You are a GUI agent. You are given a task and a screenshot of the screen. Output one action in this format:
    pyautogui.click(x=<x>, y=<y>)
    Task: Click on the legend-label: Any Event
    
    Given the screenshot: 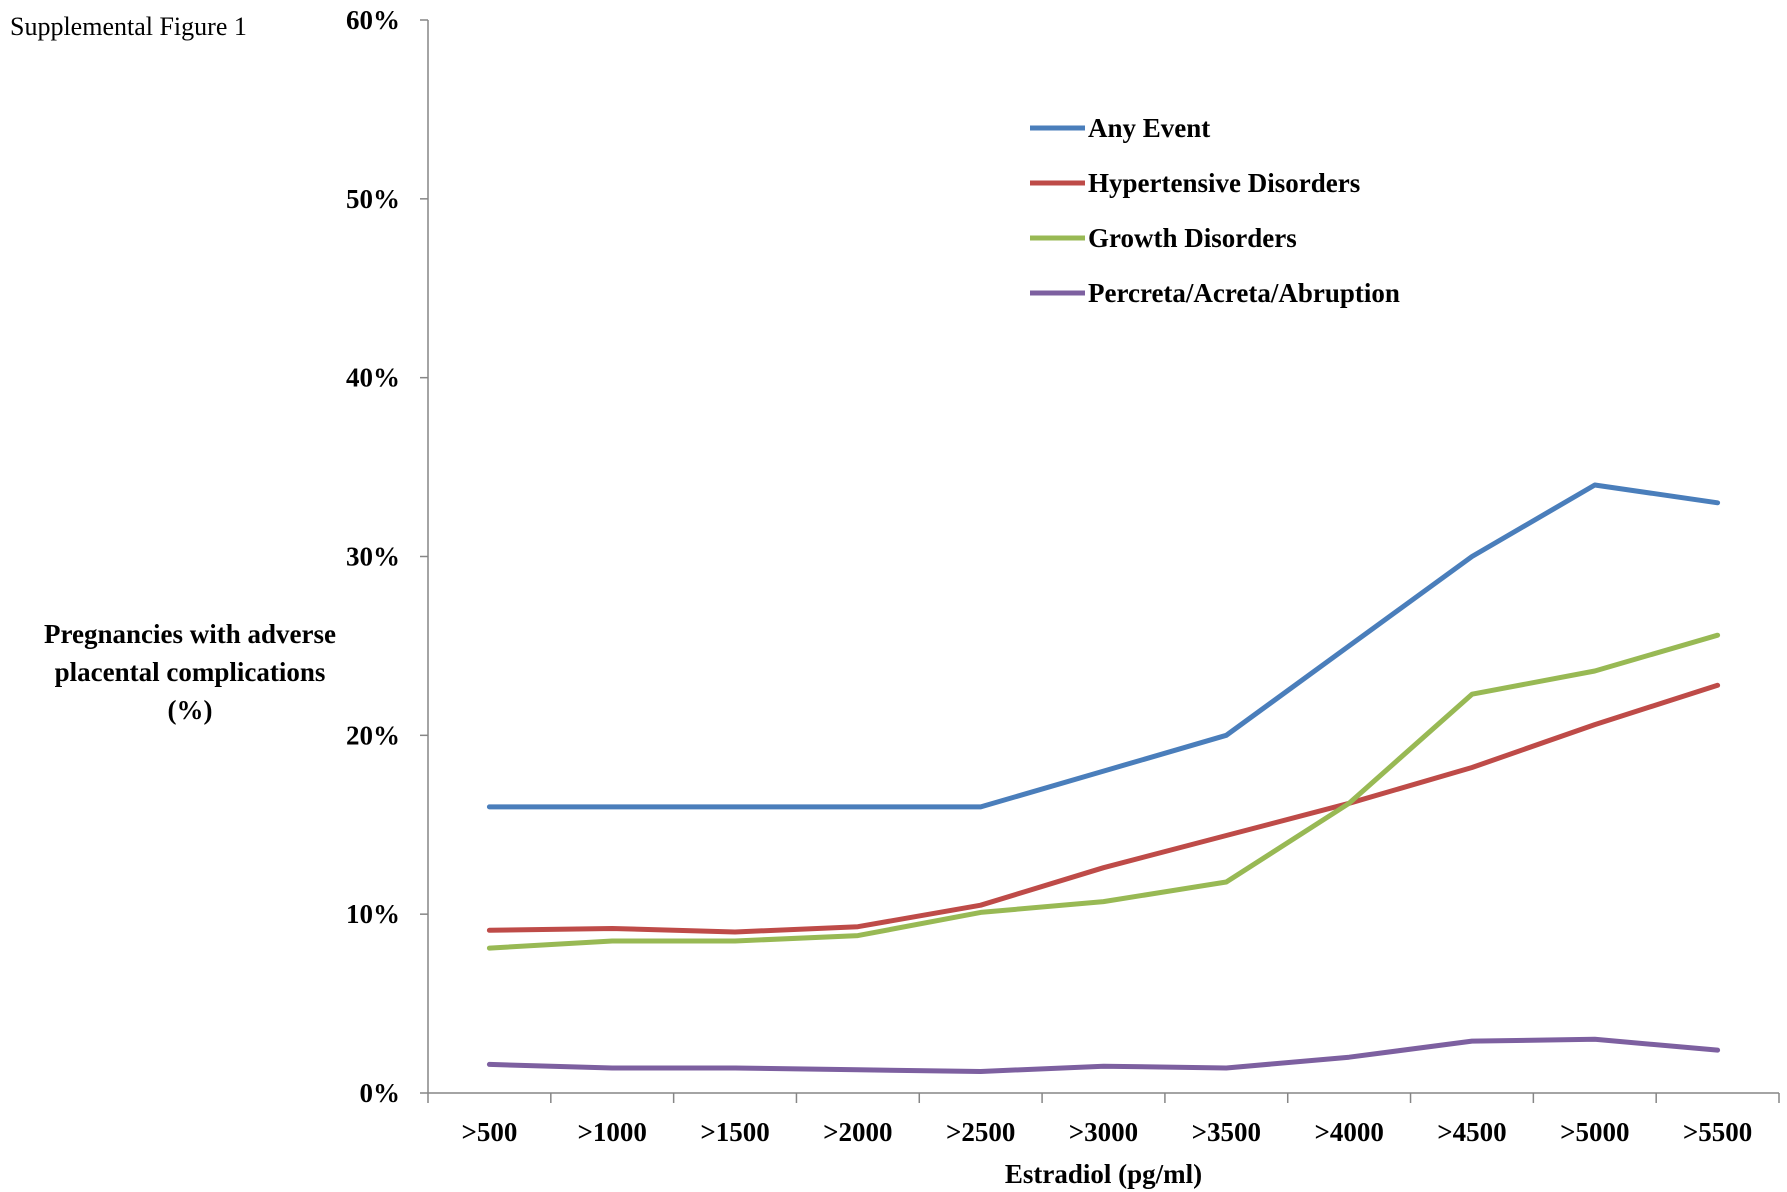 What is the action you would take?
    pyautogui.click(x=1149, y=128)
    